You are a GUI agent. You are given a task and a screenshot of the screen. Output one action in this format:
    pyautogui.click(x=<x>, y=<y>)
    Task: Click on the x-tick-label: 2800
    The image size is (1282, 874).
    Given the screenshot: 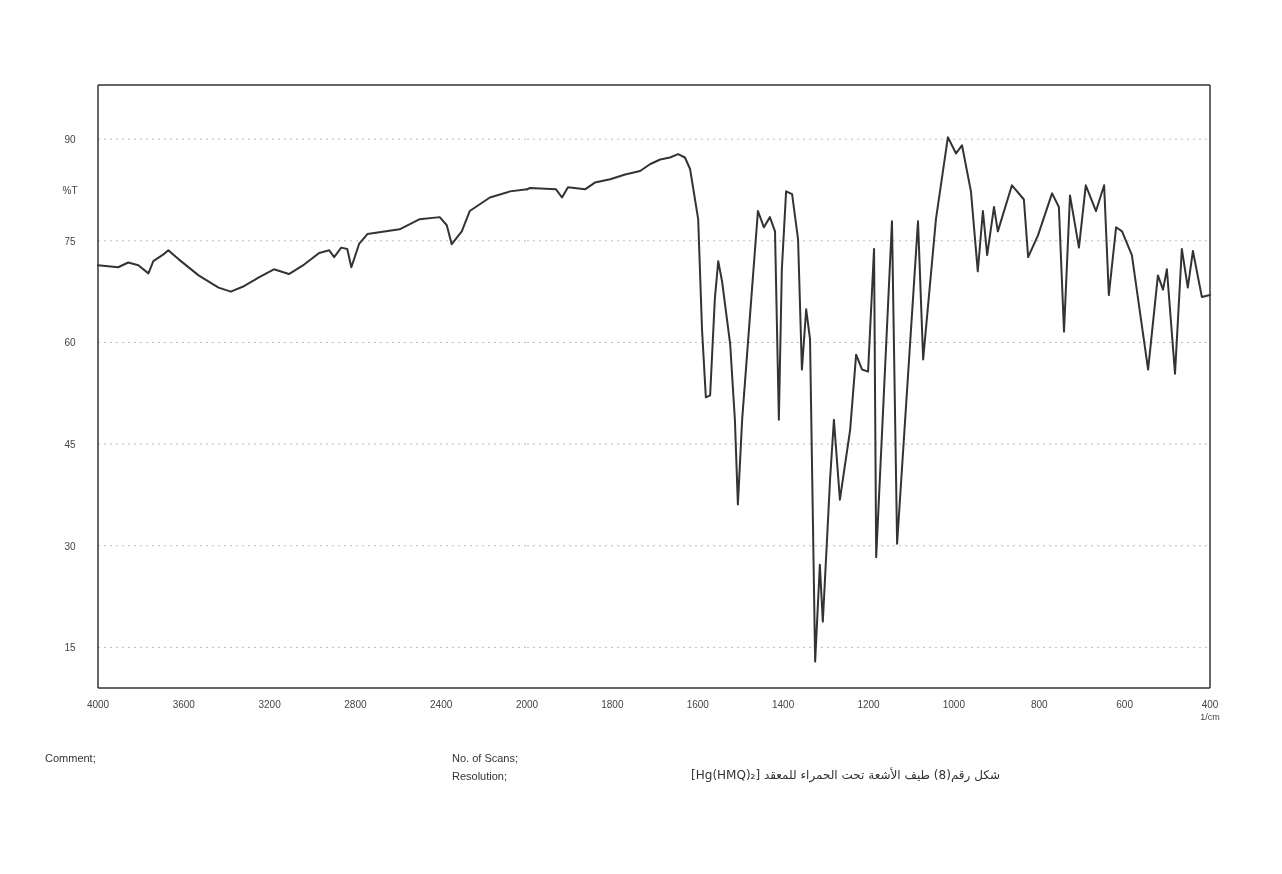 What is the action you would take?
    pyautogui.click(x=355, y=704)
    